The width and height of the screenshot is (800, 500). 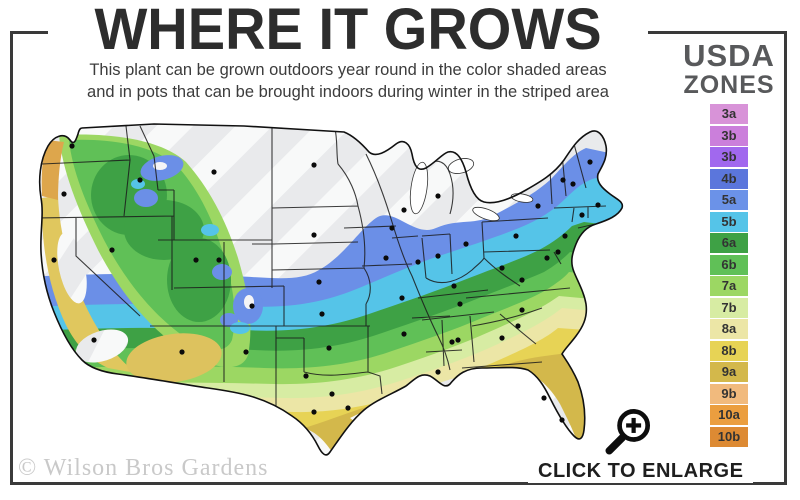 What do you see at coordinates (729, 350) in the screenshot?
I see `legend-zone-8b: 8b` at bounding box center [729, 350].